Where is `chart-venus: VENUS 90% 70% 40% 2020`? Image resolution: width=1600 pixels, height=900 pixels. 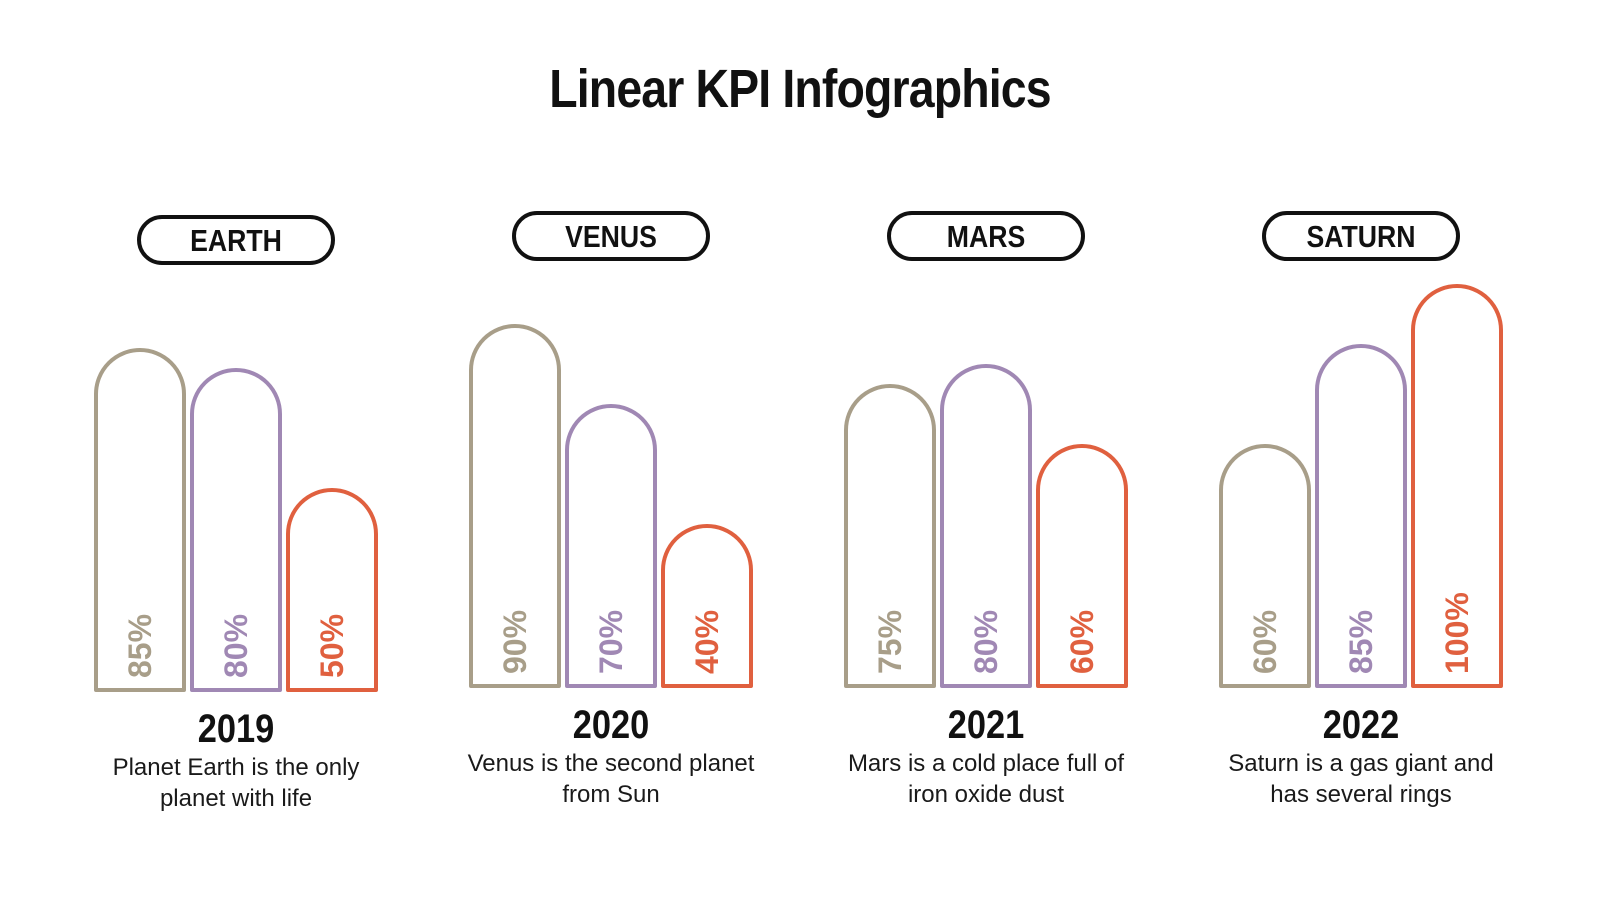
chart-venus: VENUS 90% 70% 40% 2020 is located at coordinates (611, 479).